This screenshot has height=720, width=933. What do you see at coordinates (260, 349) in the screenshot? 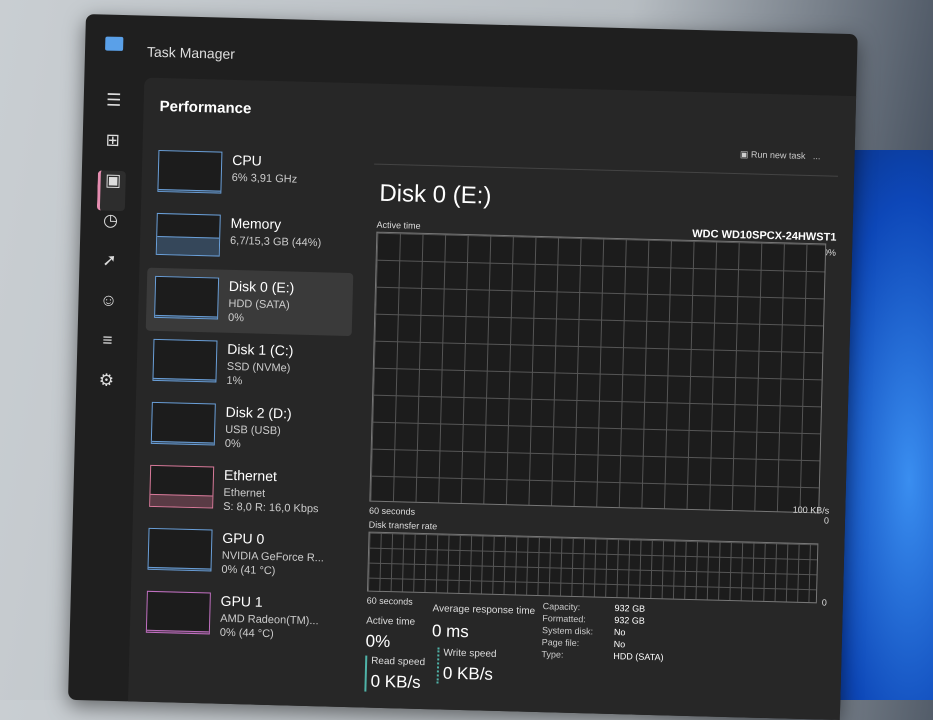
I see `device-name: Disk 1 (C:)` at bounding box center [260, 349].